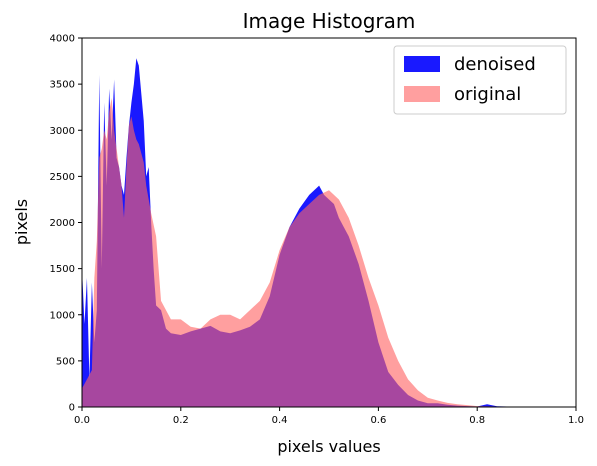 The height and width of the screenshot is (466, 597). I want to click on y-tick-label: 3000, so click(62, 131).